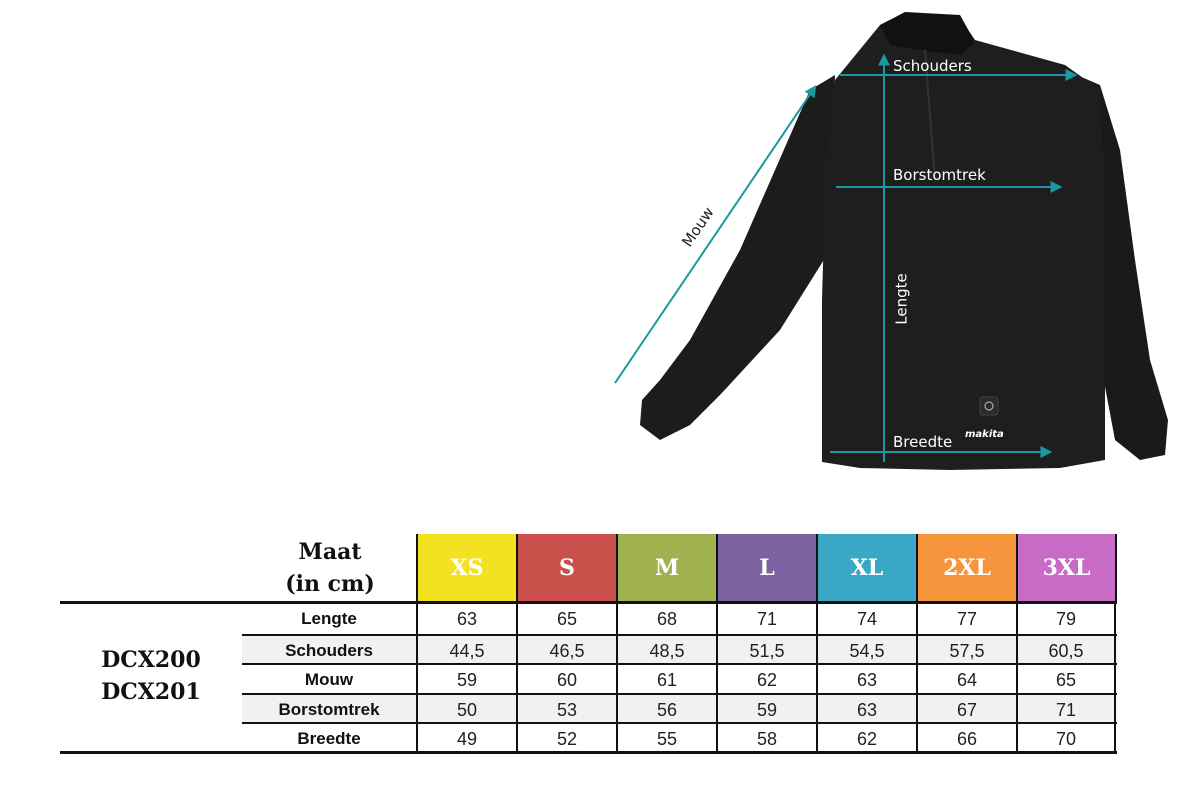 This screenshot has height=799, width=1200. What do you see at coordinates (466, 738) in the screenshot?
I see `table-cell: 49` at bounding box center [466, 738].